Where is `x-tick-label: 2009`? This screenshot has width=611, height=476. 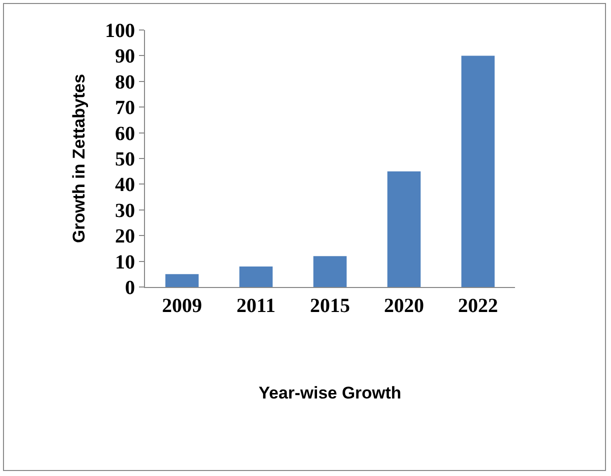
x-tick-label: 2009 is located at coordinates (182, 306).